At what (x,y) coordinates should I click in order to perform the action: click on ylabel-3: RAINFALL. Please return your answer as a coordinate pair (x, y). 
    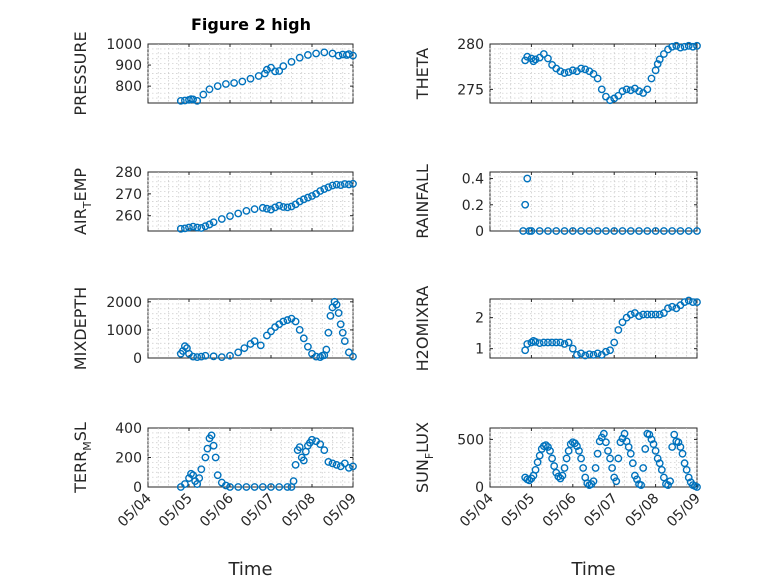
    Looking at the image, I should click on (422, 201).